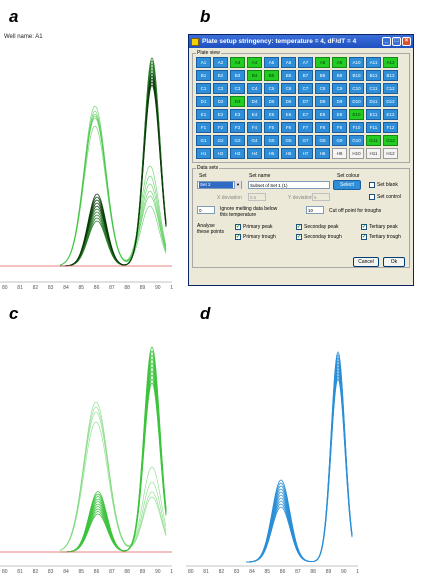 The height and width of the screenshot is (578, 423). I want to click on well-D7: D7, so click(305, 101).